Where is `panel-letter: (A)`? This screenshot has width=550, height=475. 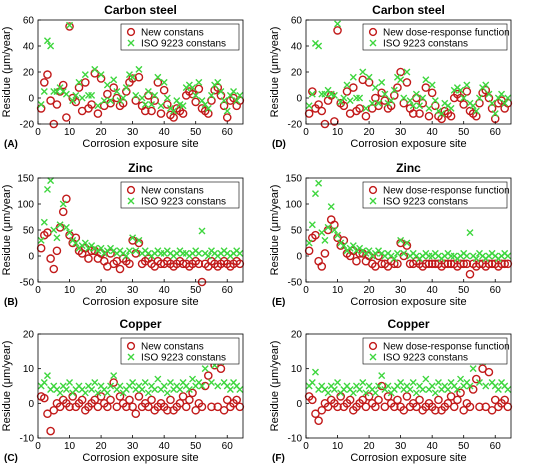 panel-letter: (A) is located at coordinates (11, 144).